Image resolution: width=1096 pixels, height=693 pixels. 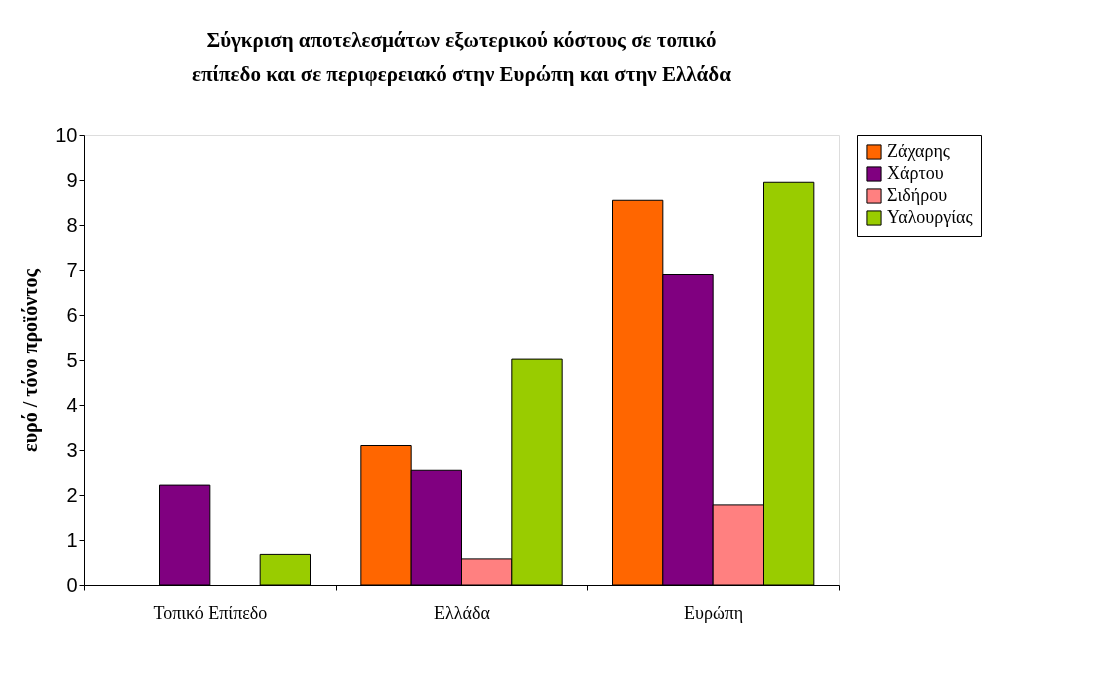 I want to click on y-tick-label: 3, so click(x=72, y=449).